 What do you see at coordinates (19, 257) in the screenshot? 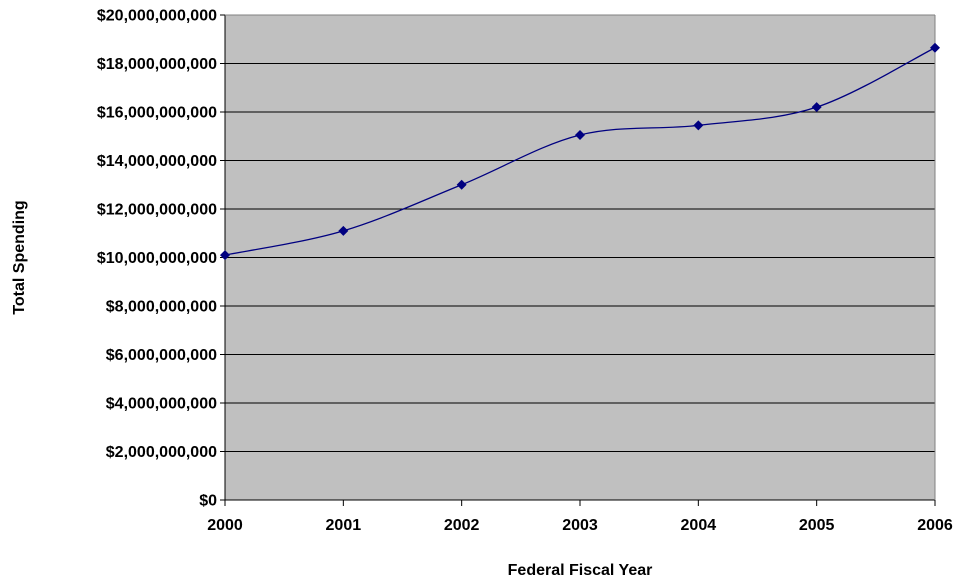
I see `y-axis-title: Total Spending` at bounding box center [19, 257].